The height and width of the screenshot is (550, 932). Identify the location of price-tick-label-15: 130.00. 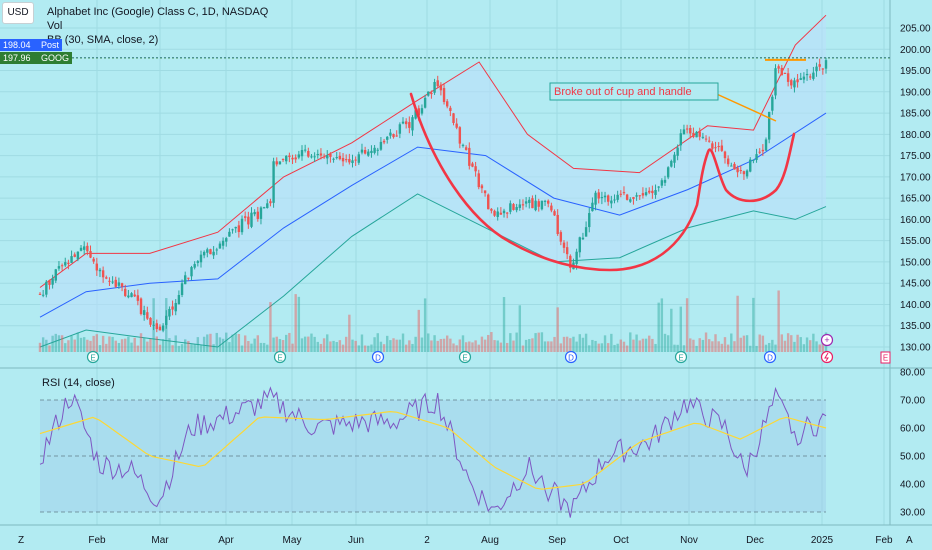
(915, 348).